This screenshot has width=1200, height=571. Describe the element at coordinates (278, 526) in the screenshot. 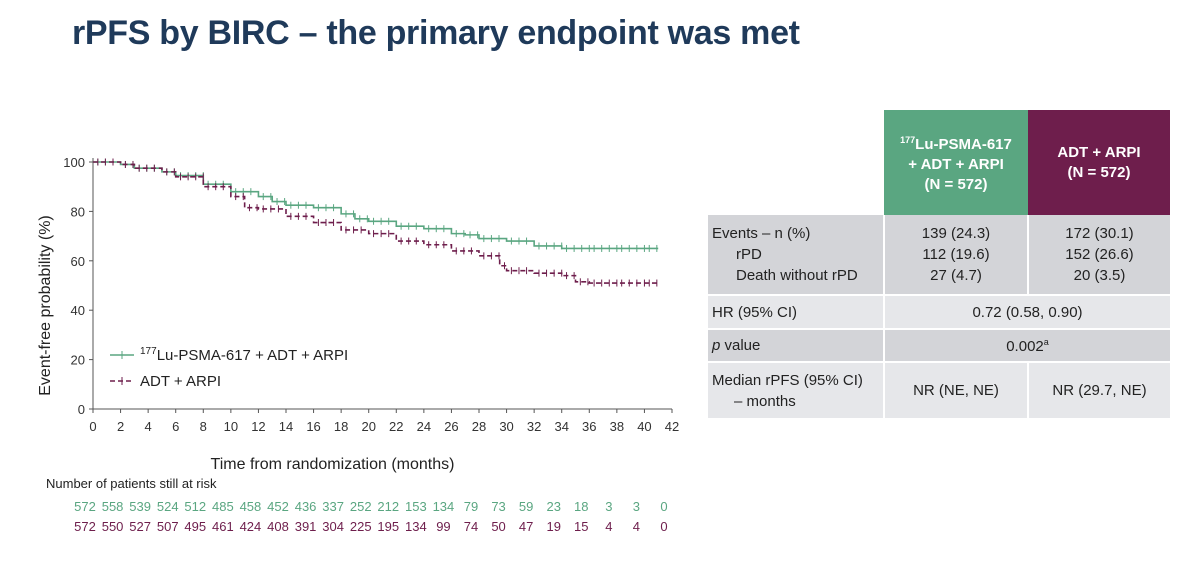

I see `risk-value: 408` at that location.